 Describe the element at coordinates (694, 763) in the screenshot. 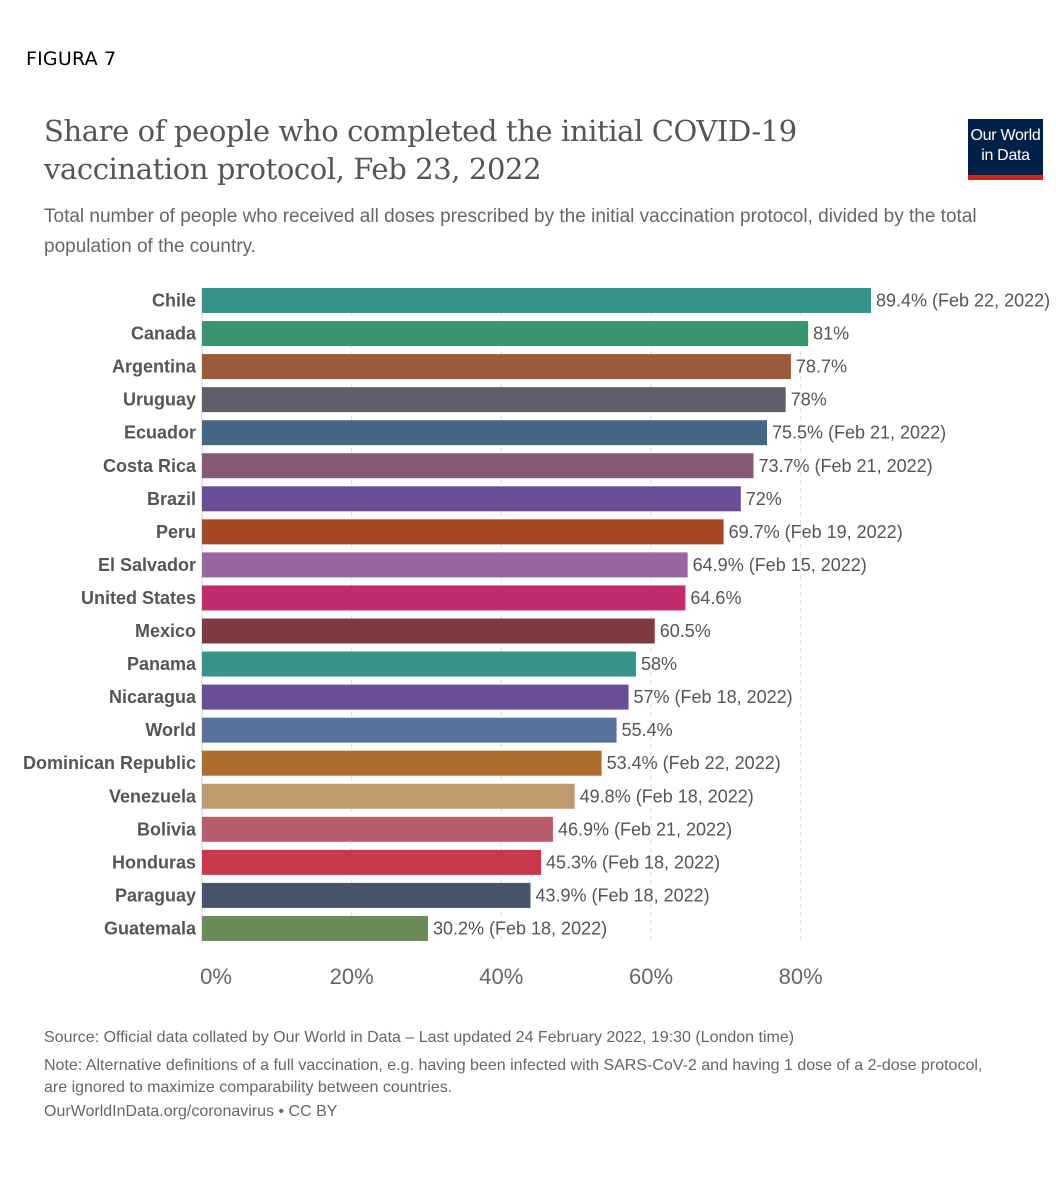

I see `value-label: 53.4% (Feb 22, 2022)` at that location.